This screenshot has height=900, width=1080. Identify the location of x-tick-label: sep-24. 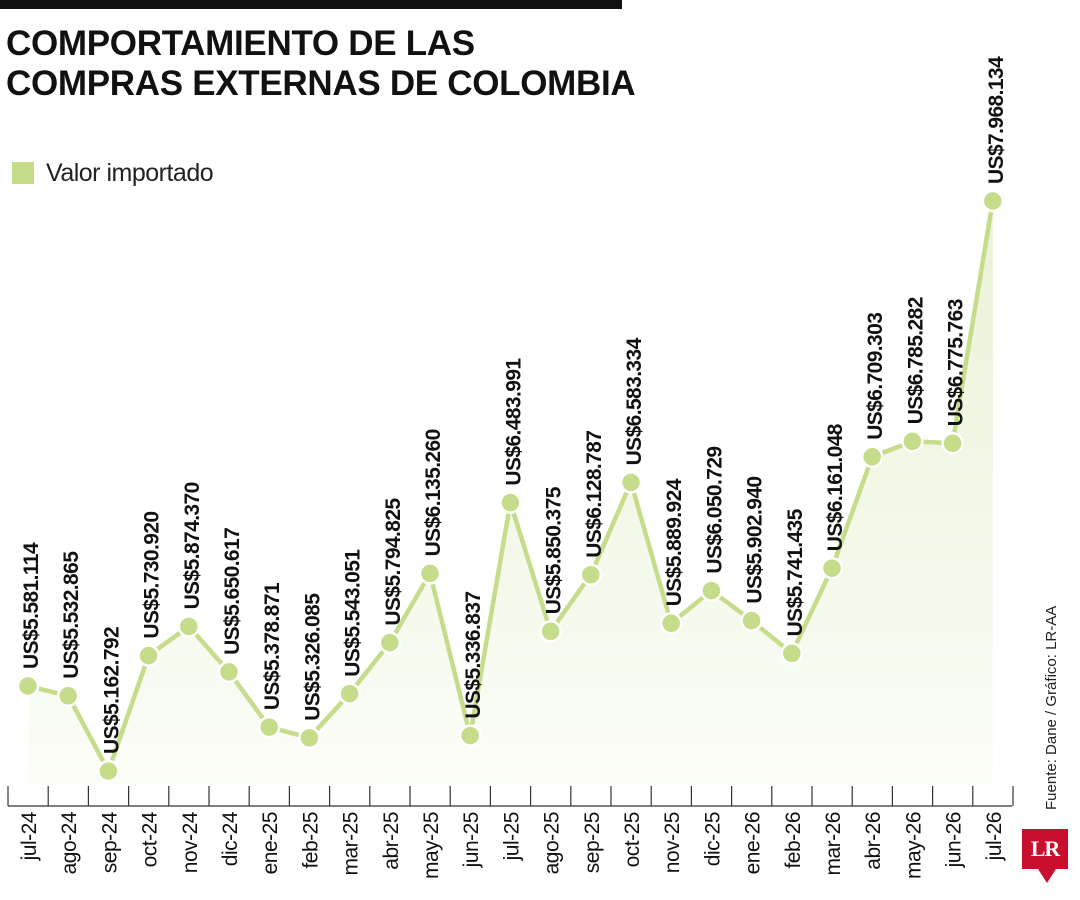
(109, 842).